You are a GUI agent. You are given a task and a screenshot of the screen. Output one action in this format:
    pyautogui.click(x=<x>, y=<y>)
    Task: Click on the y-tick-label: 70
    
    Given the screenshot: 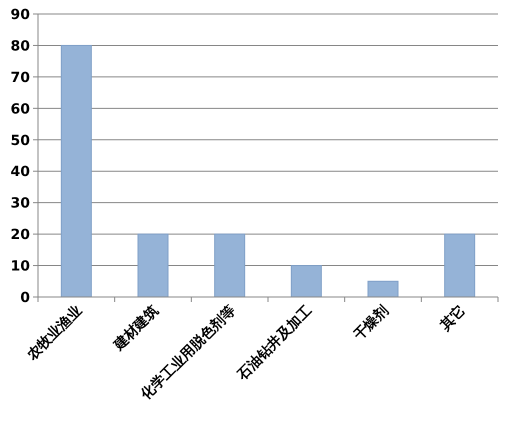 What is the action you would take?
    pyautogui.click(x=20, y=78)
    